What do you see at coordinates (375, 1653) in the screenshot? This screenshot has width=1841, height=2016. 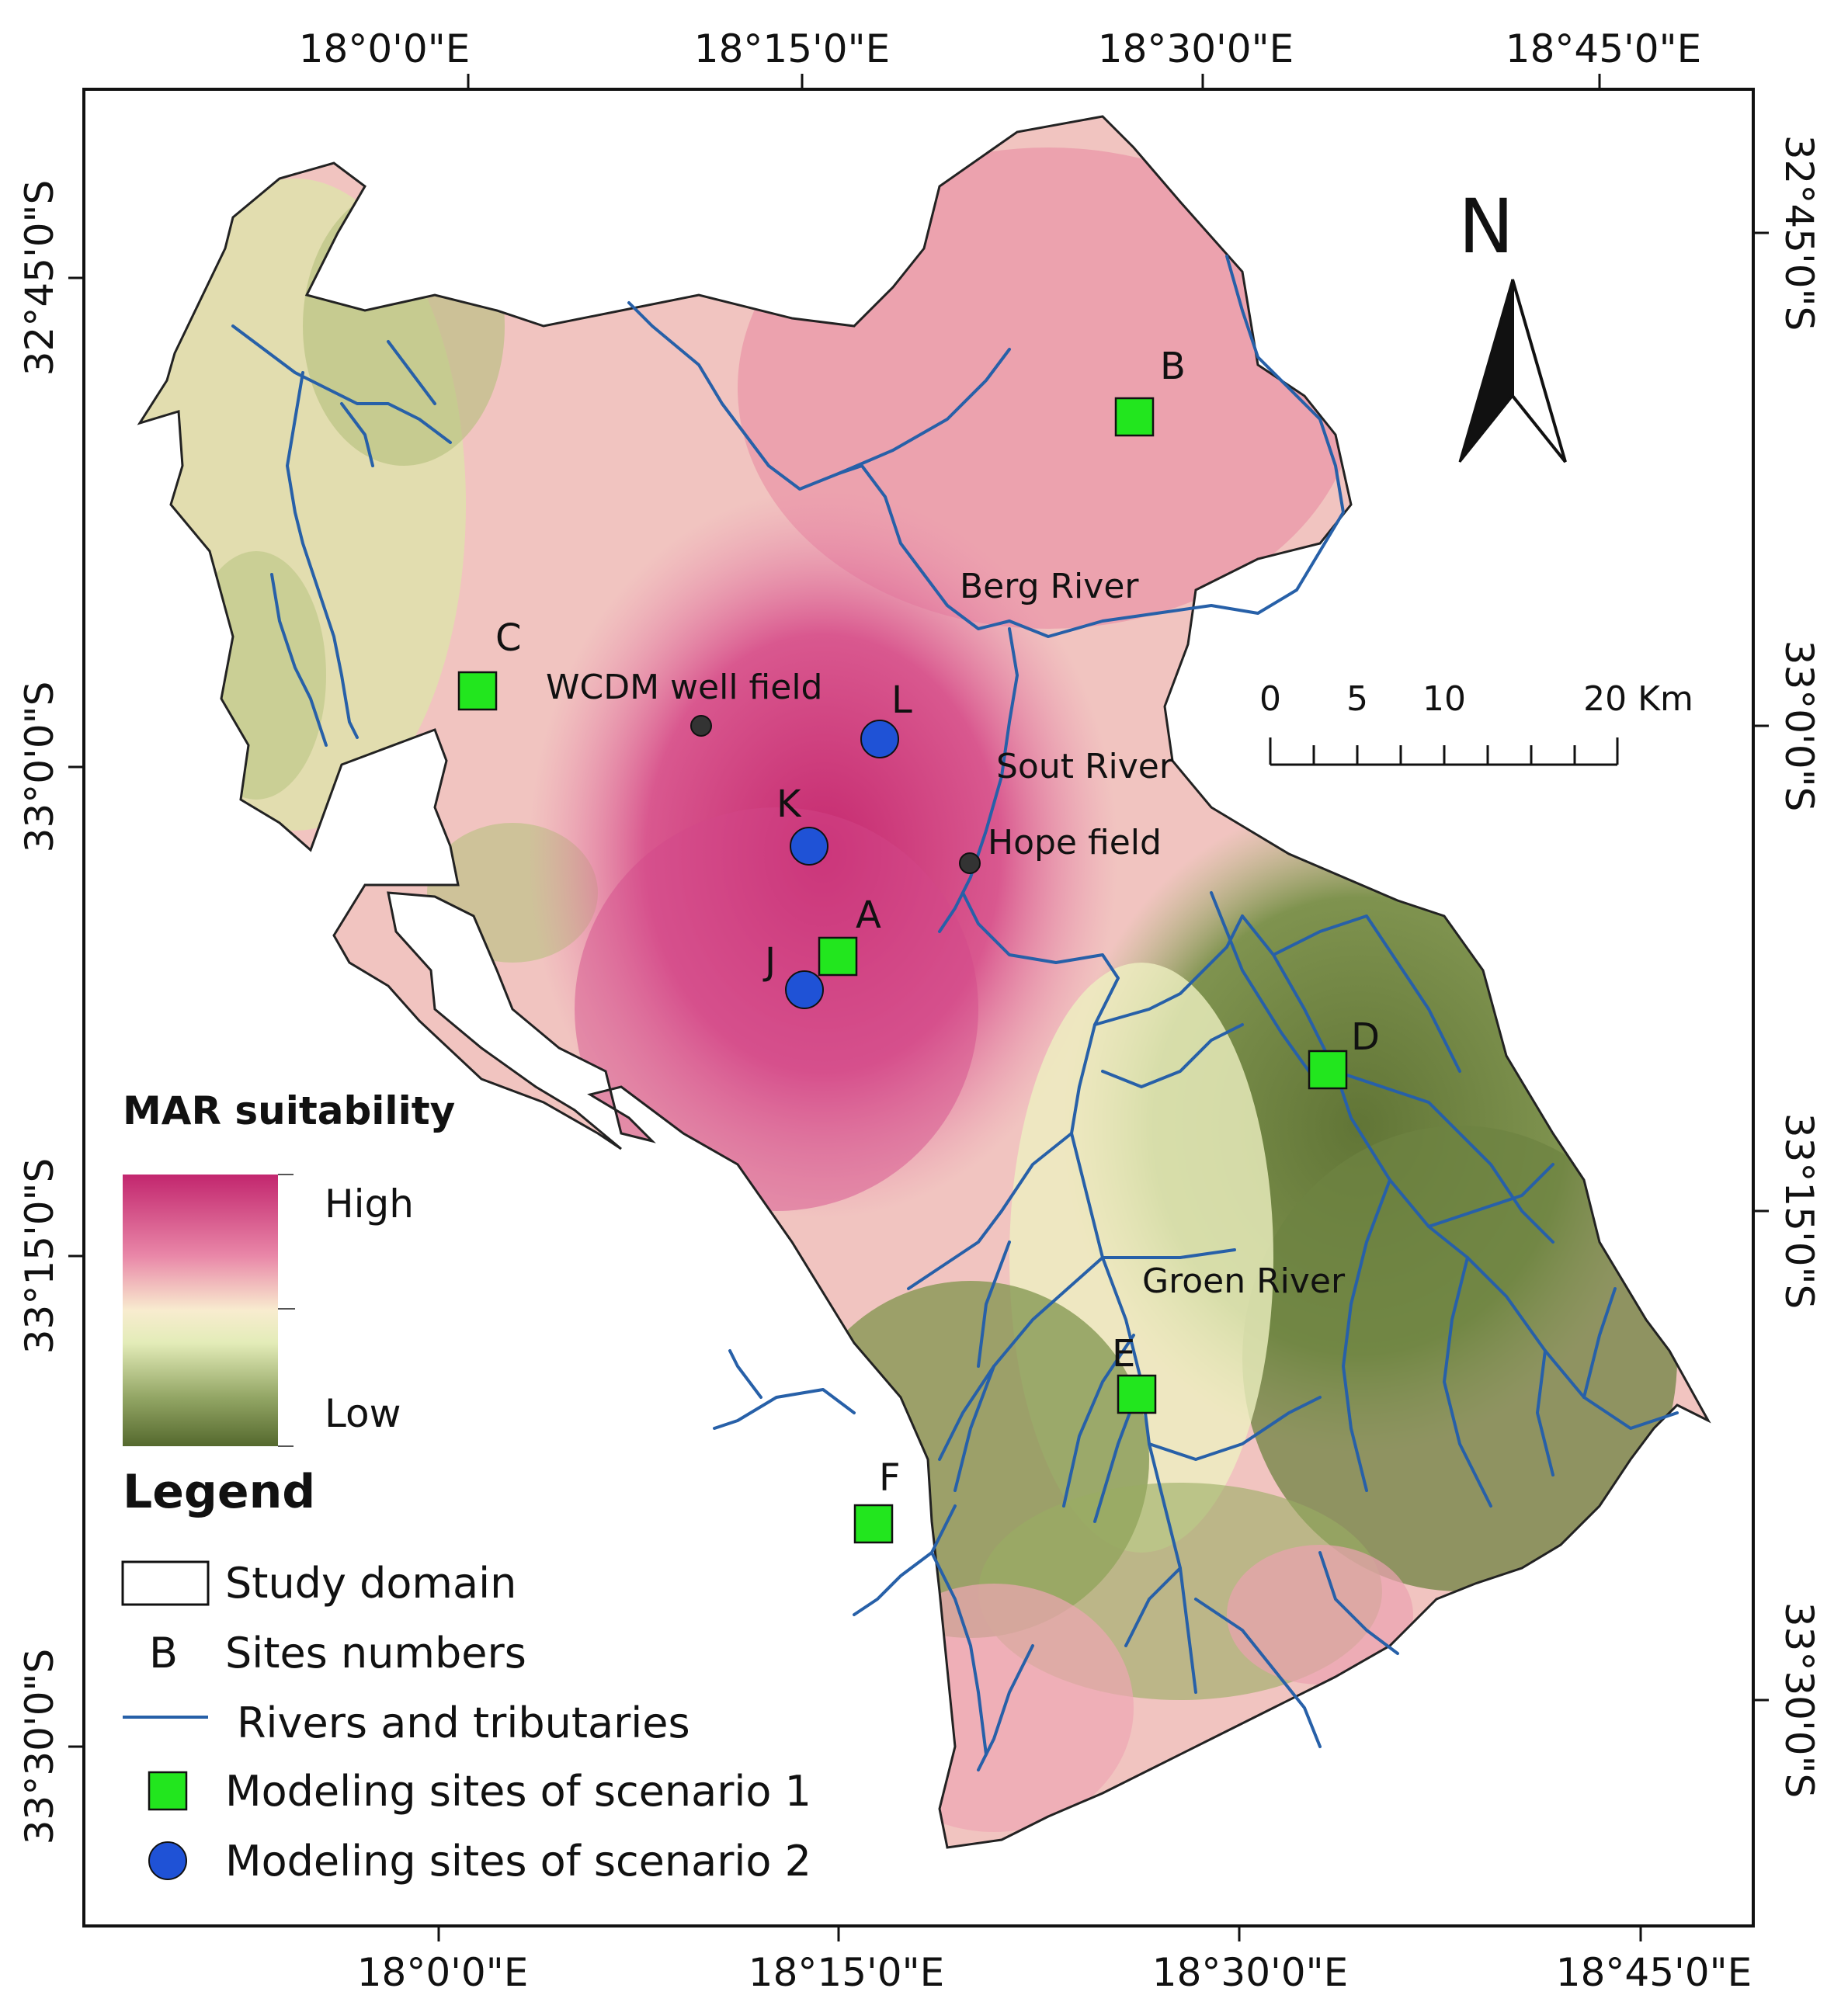 I see `legend-sites-numbers-label: Sites numbers` at bounding box center [375, 1653].